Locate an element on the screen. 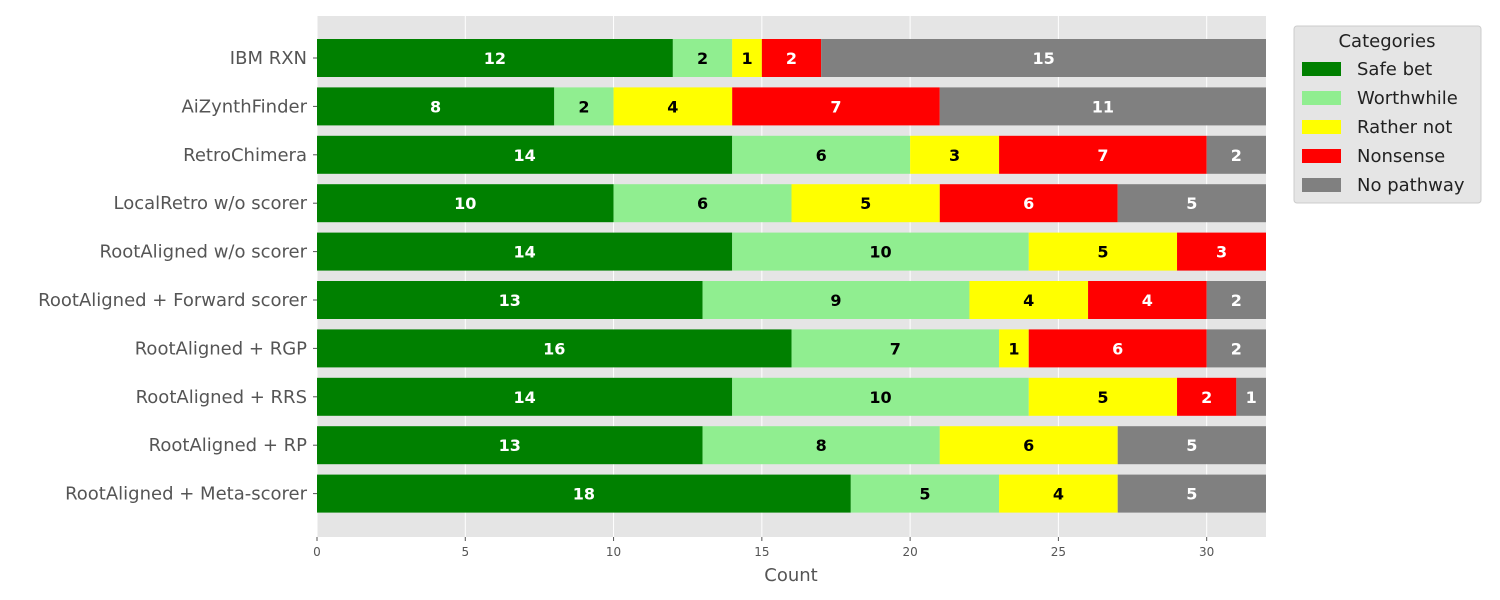  category-label: LocalRetro w/o scorer is located at coordinates (210, 203).